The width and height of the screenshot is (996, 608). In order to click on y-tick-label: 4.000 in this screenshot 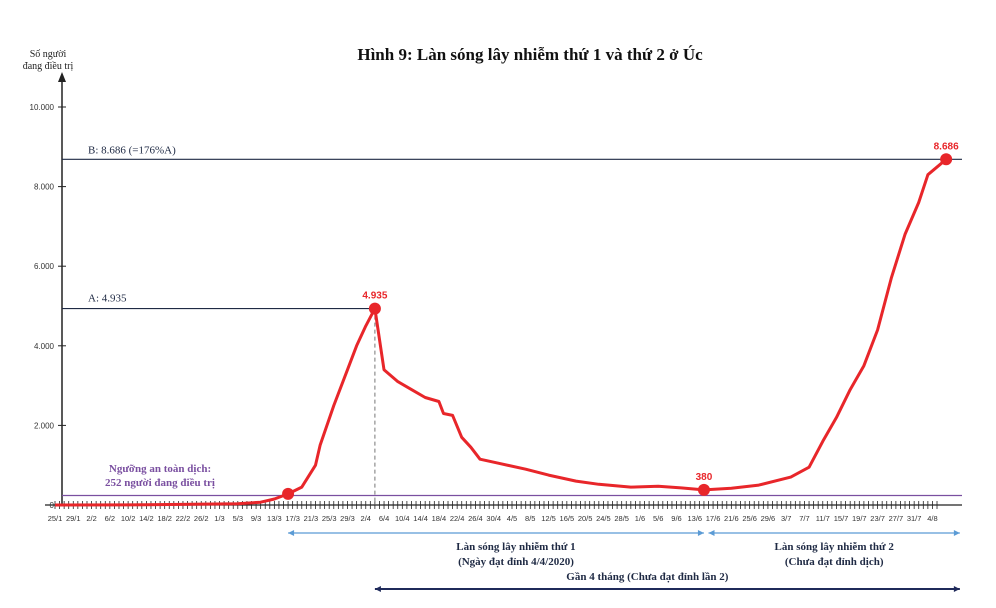, I will do `click(44, 346)`.